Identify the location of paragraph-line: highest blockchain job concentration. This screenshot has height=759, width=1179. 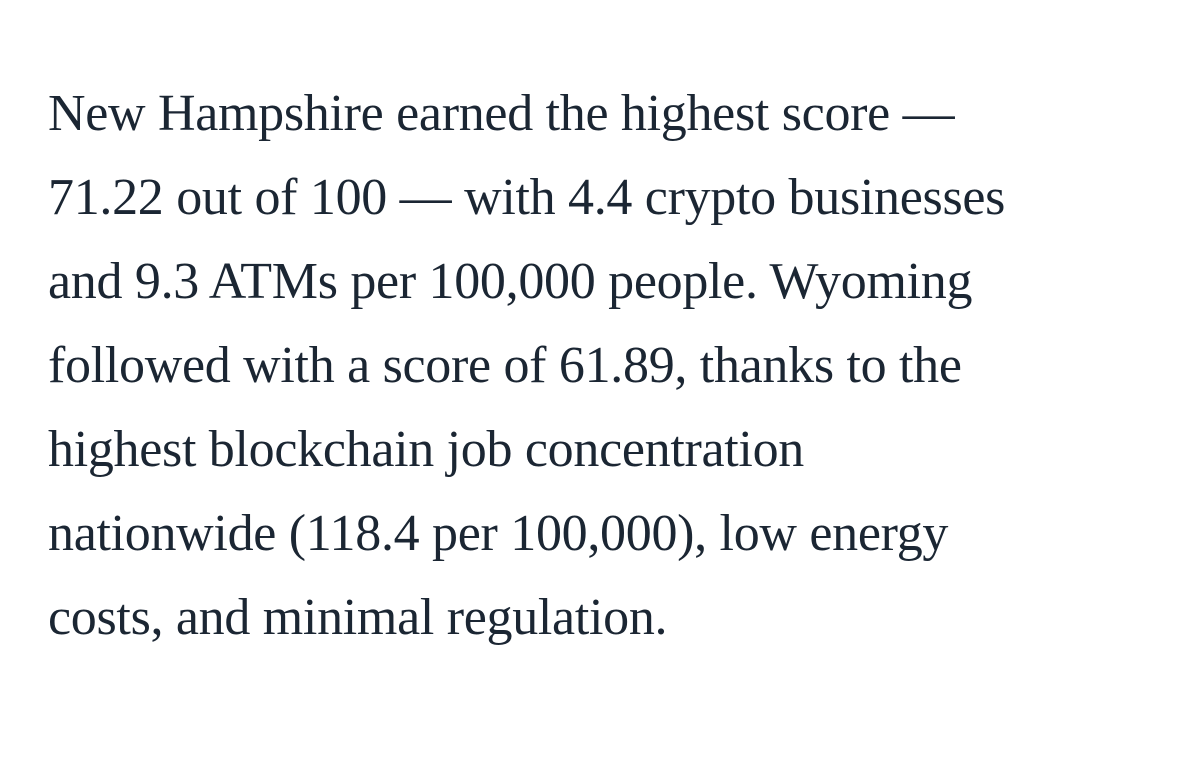
(426, 449).